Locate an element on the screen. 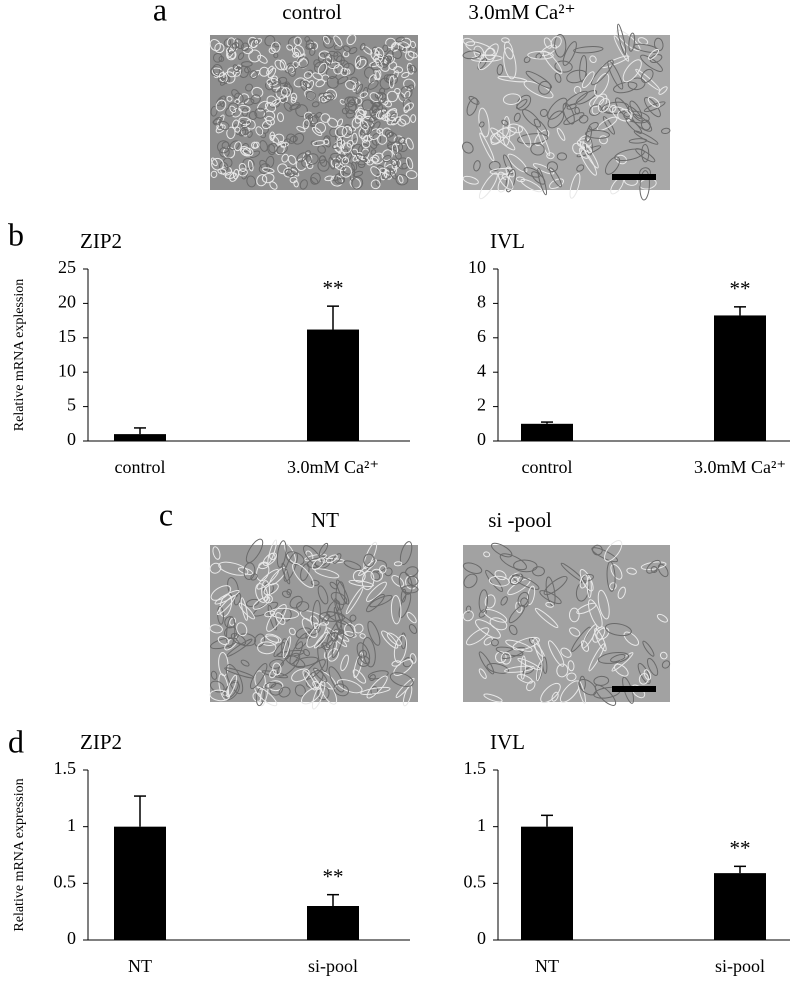 Image resolution: width=800 pixels, height=983 pixels. y-tick-label: 0 is located at coordinates (481, 439).